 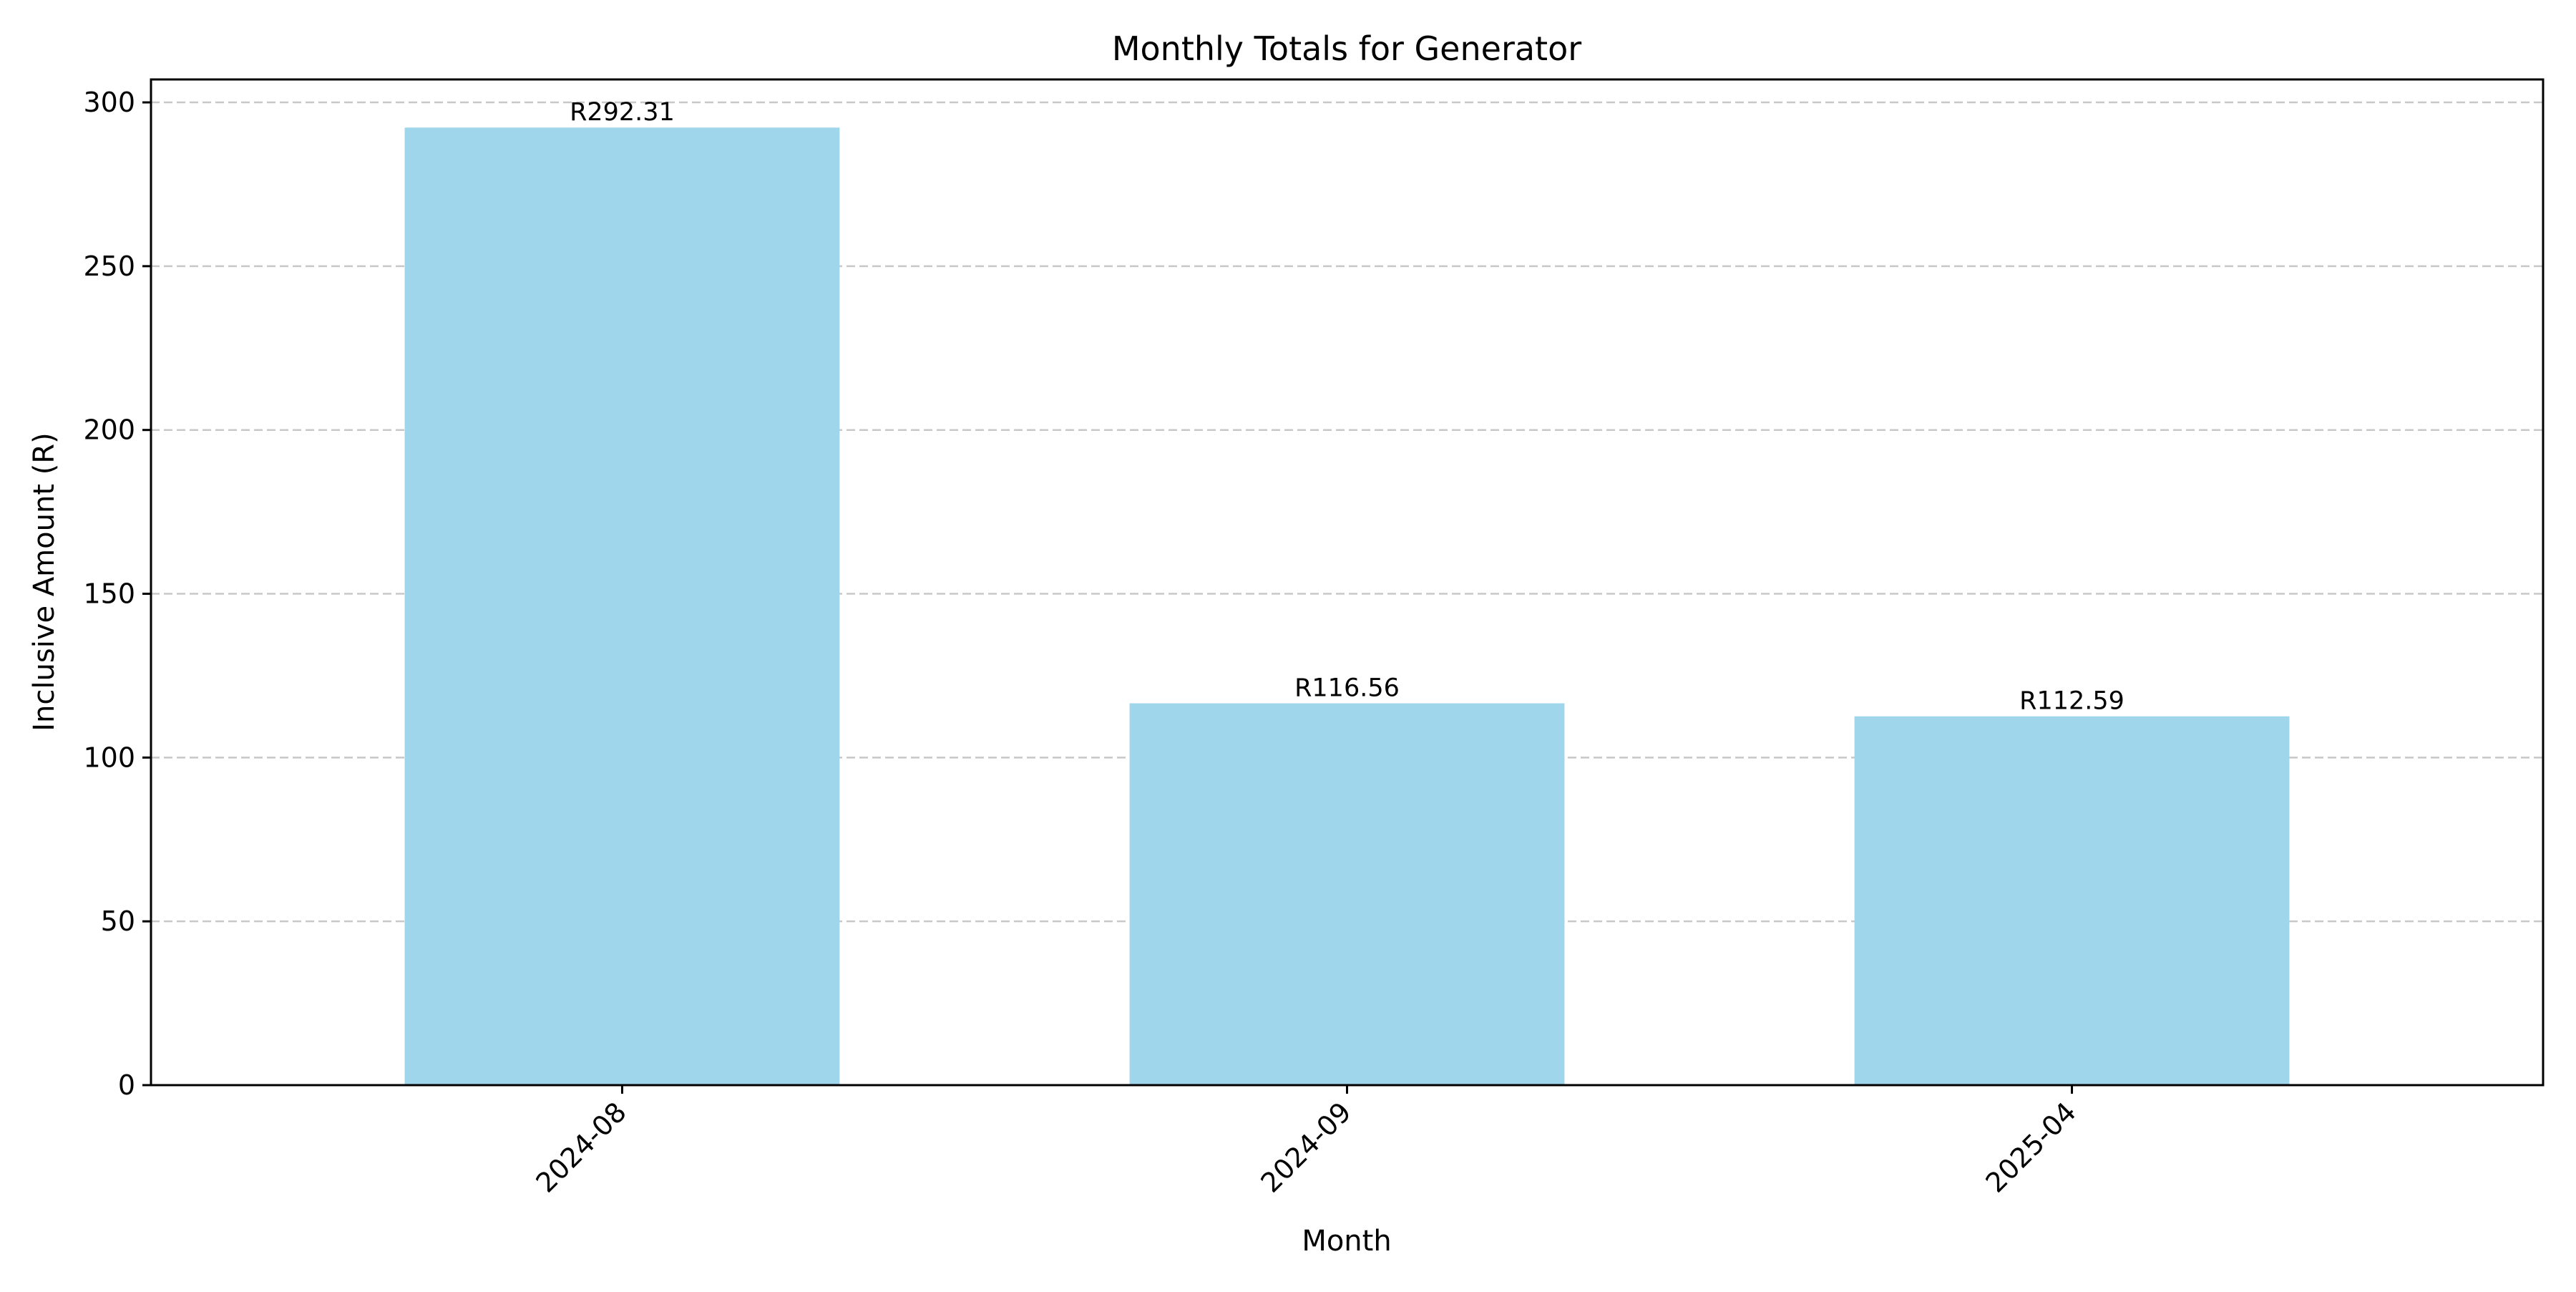 I want to click on y-tick-label: 150, so click(x=109, y=594).